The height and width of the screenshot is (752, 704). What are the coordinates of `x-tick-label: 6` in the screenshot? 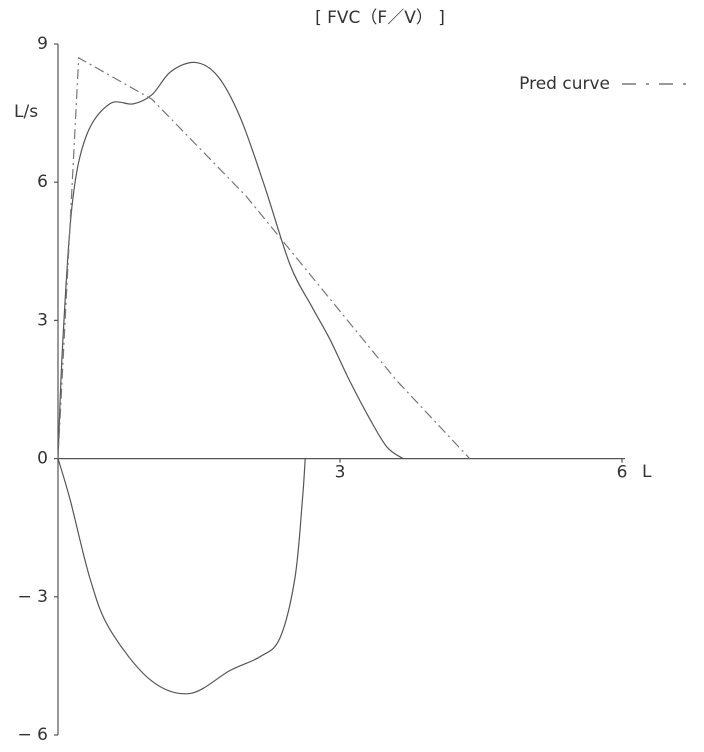 It's located at (622, 473).